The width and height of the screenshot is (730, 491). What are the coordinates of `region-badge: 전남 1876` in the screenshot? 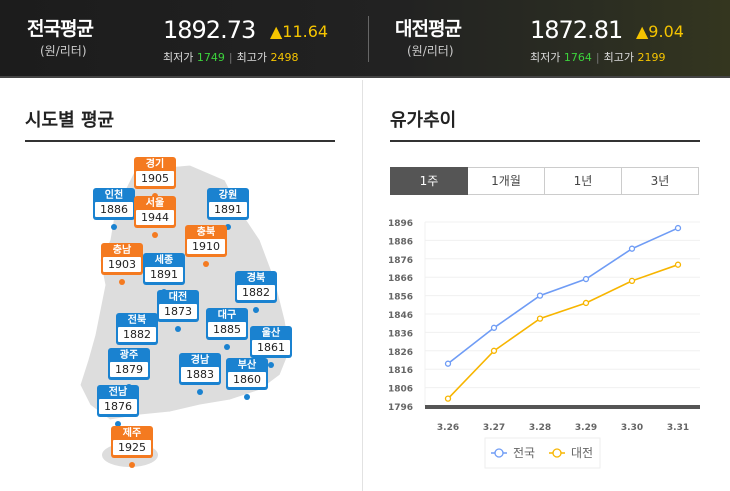 It's located at (118, 406).